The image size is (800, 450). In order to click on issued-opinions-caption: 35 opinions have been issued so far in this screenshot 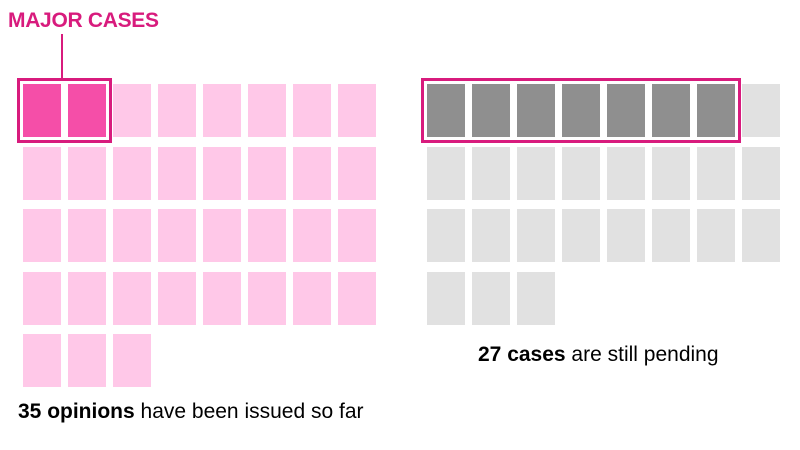, I will do `click(191, 412)`.